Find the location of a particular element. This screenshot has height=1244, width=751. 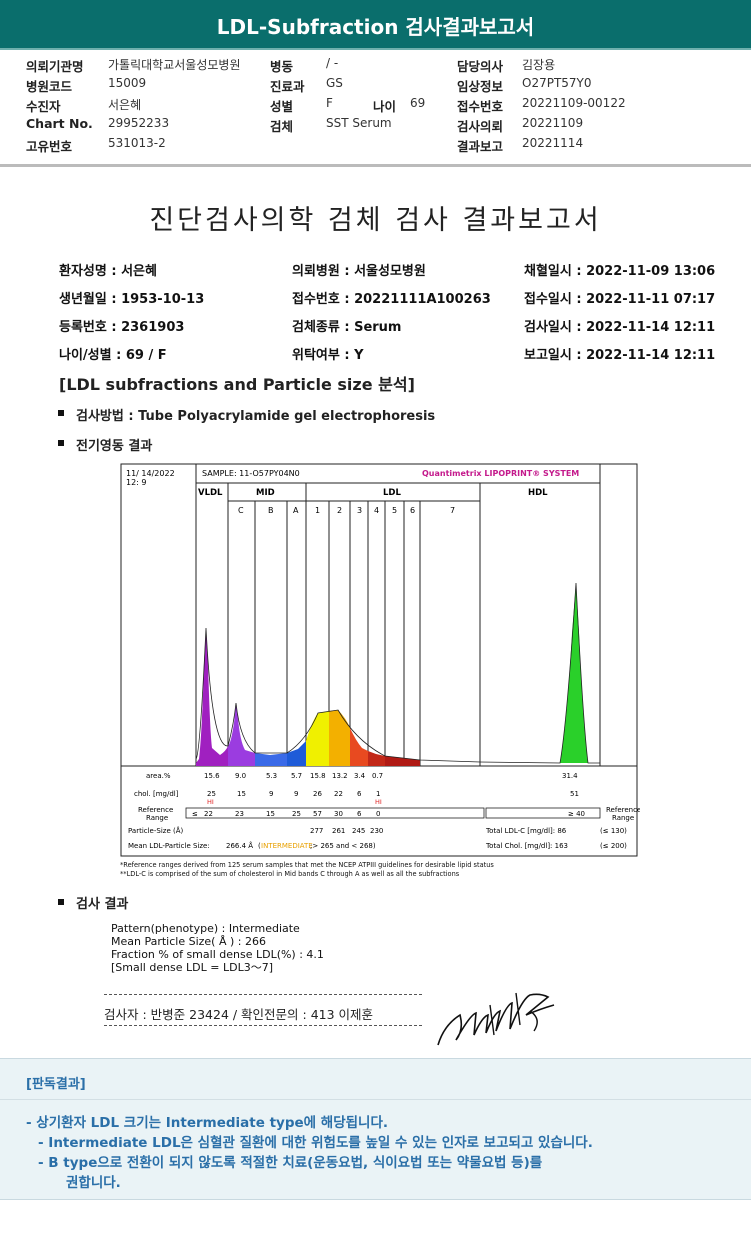

value-report-date: 20221114 is located at coordinates (553, 143).